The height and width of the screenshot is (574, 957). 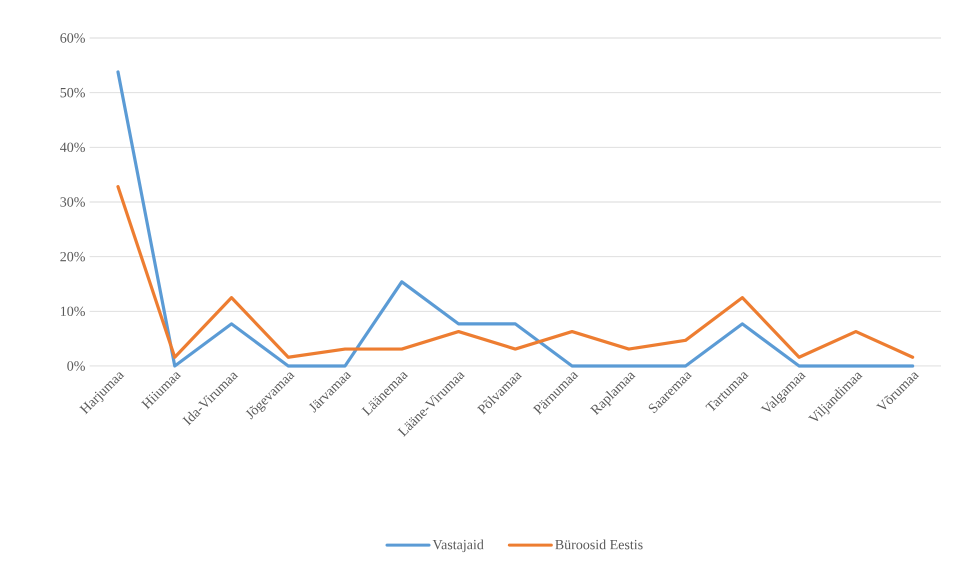 What do you see at coordinates (72, 93) in the screenshot?
I see `y-tick-label: 50%` at bounding box center [72, 93].